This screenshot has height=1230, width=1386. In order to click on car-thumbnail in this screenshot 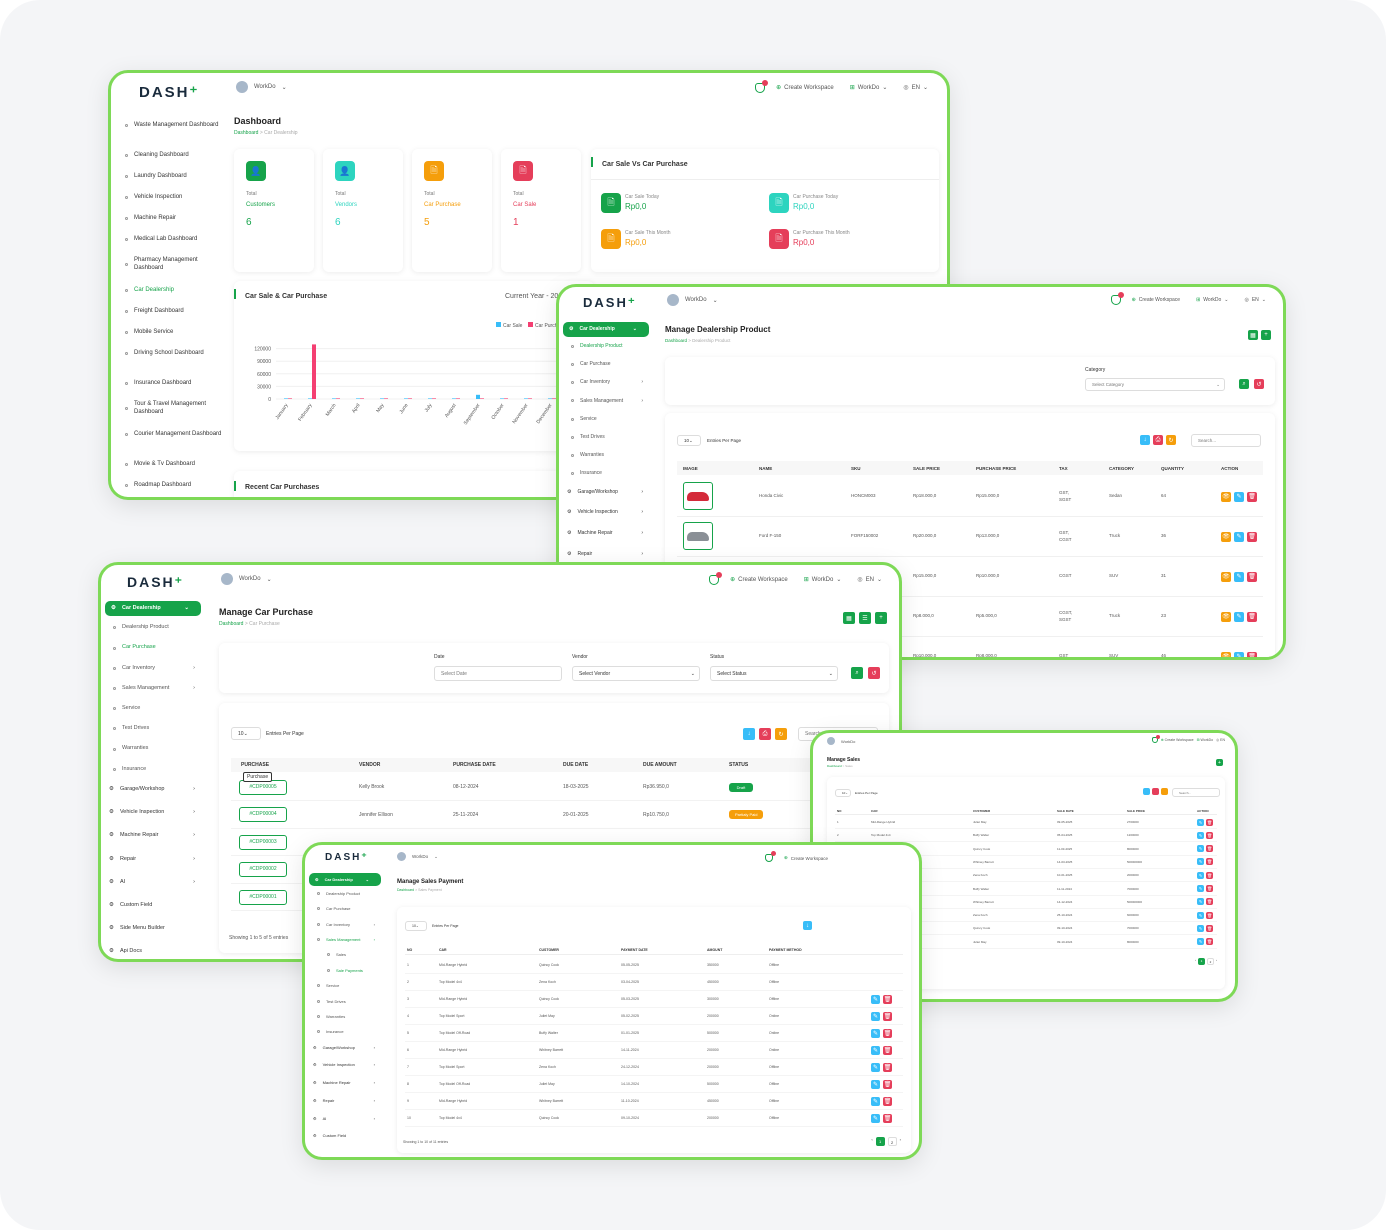, I will do `click(698, 496)`.